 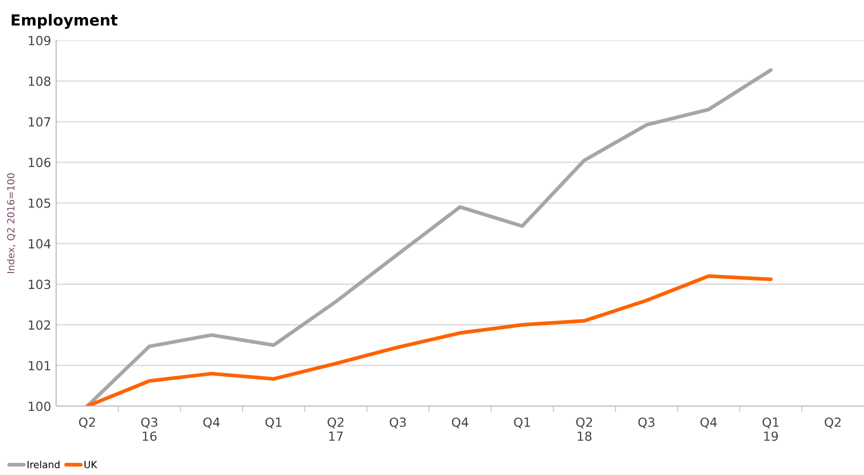 I want to click on x-tick-label: Q3 16, so click(x=149, y=429).